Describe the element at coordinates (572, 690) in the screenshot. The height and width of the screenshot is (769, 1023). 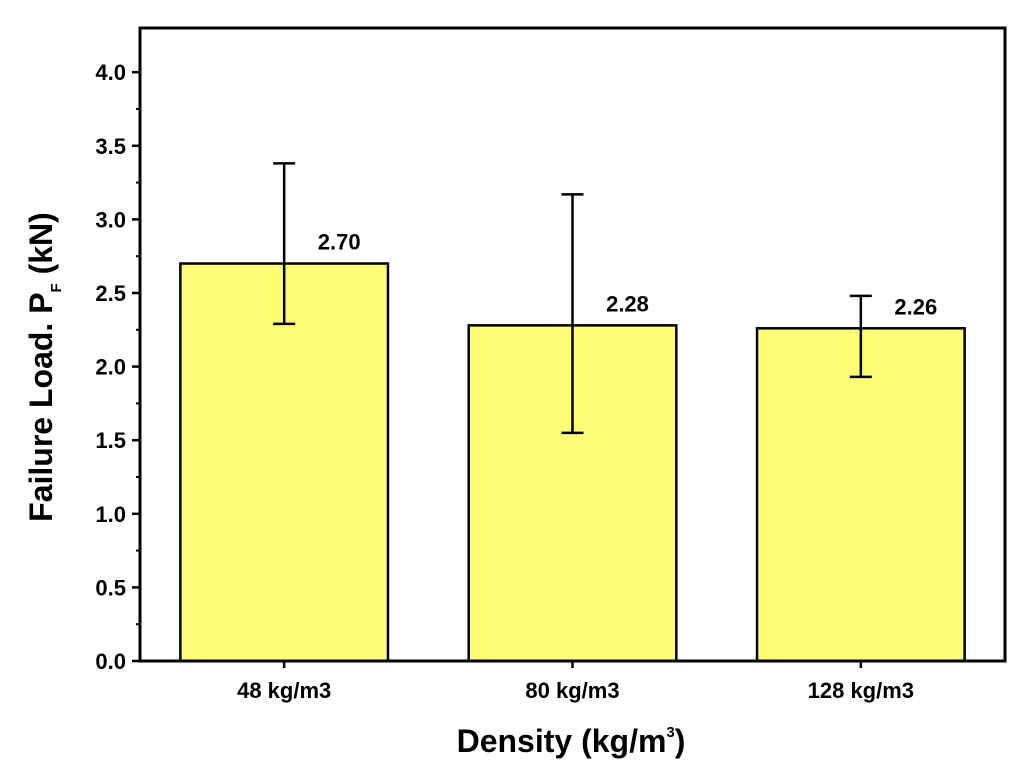
I see `x-tick-label: 80 kg/m3` at that location.